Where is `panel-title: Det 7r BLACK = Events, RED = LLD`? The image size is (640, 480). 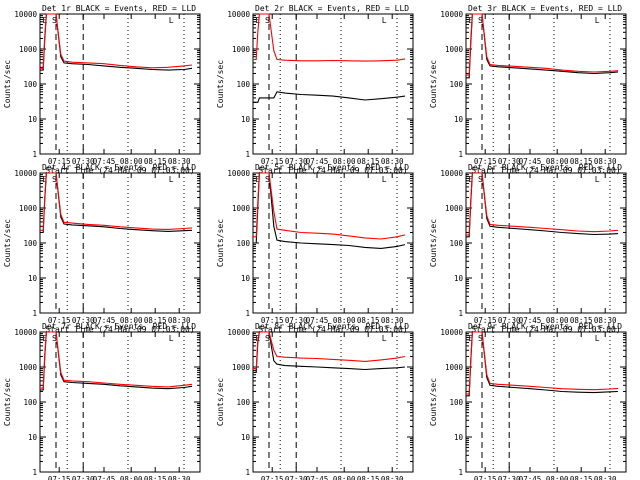 panel-title: Det 7r BLACK = Events, RED = LLD is located at coordinates (119, 326).